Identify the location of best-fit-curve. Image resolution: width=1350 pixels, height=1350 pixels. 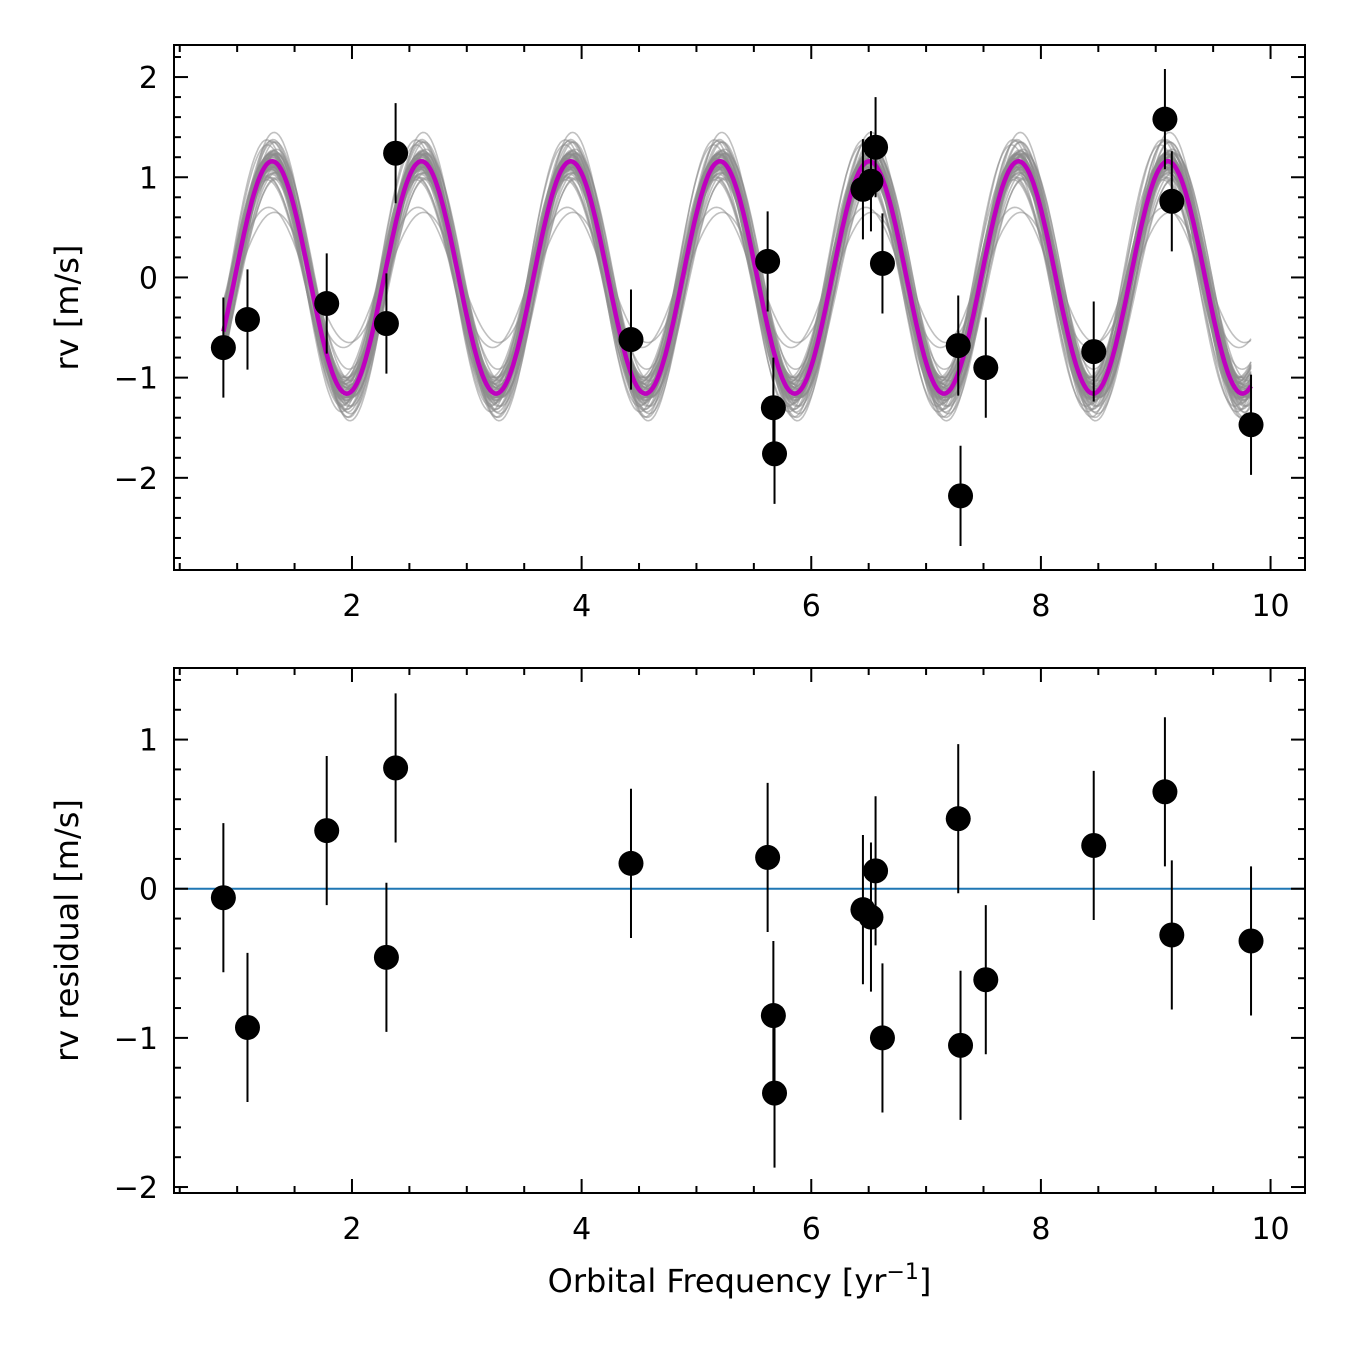
(737, 277).